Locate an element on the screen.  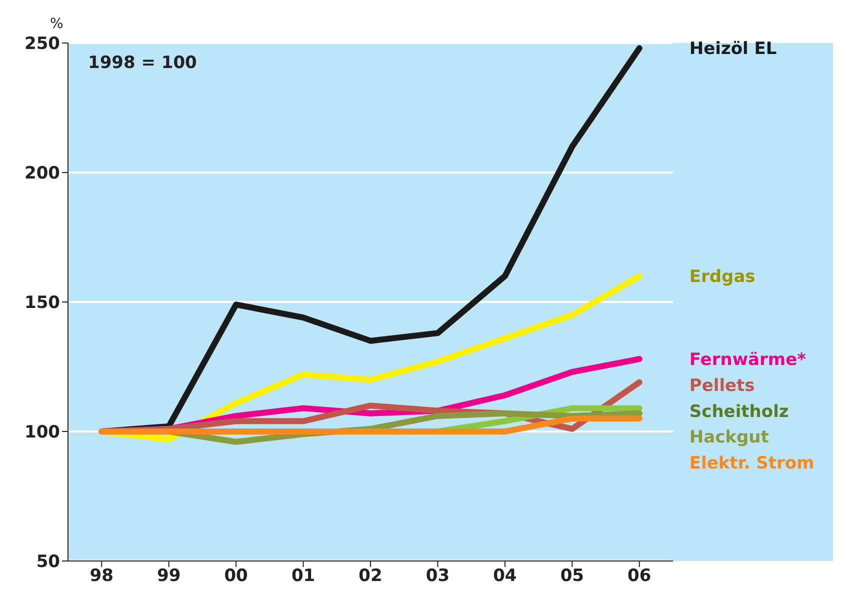
y-tick-label: 250 is located at coordinates (42, 44).